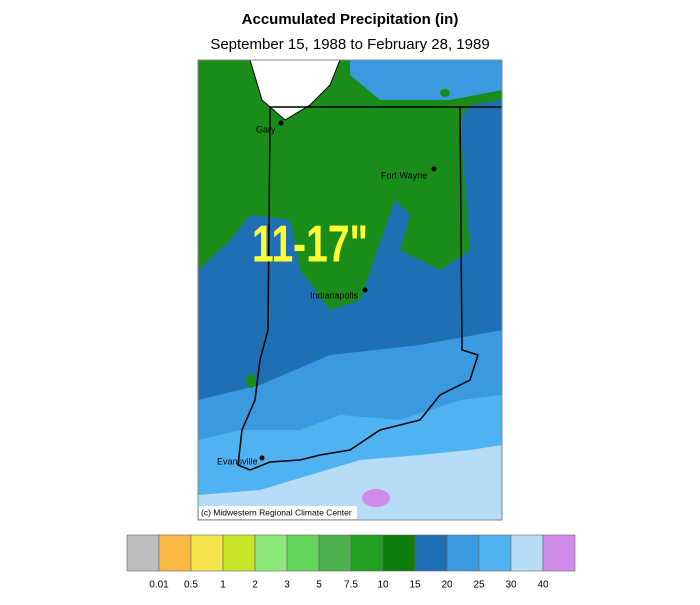  What do you see at coordinates (223, 585) in the screenshot?
I see `legend-label: 1` at bounding box center [223, 585].